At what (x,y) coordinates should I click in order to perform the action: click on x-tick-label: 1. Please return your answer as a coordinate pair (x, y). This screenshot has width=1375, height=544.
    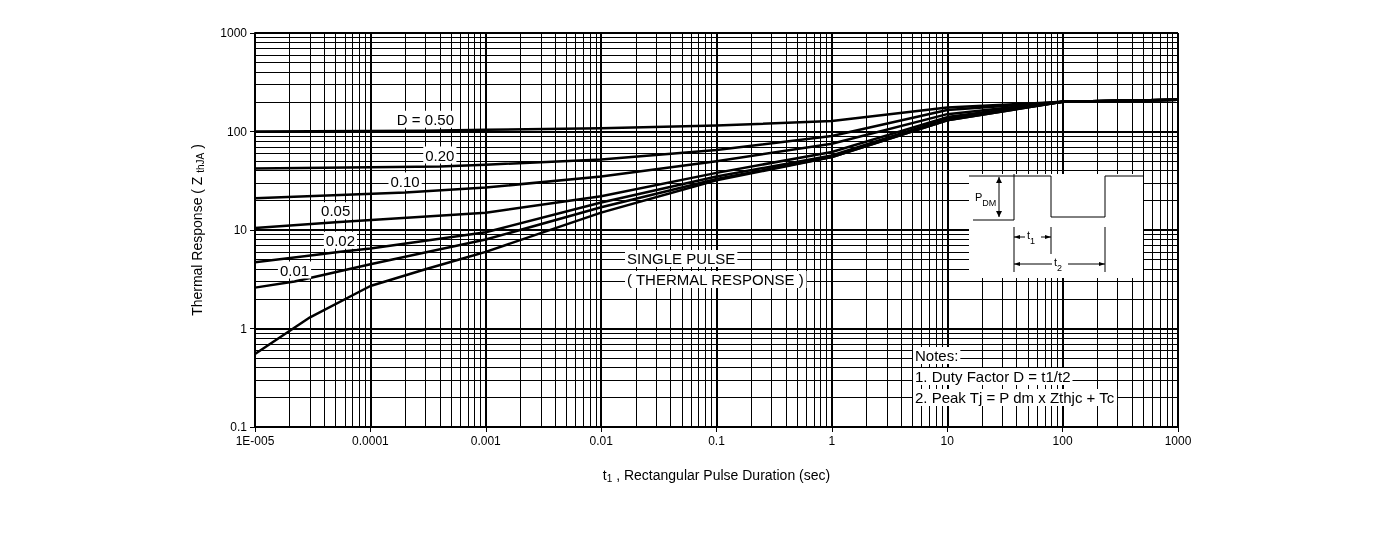
    Looking at the image, I should click on (832, 441).